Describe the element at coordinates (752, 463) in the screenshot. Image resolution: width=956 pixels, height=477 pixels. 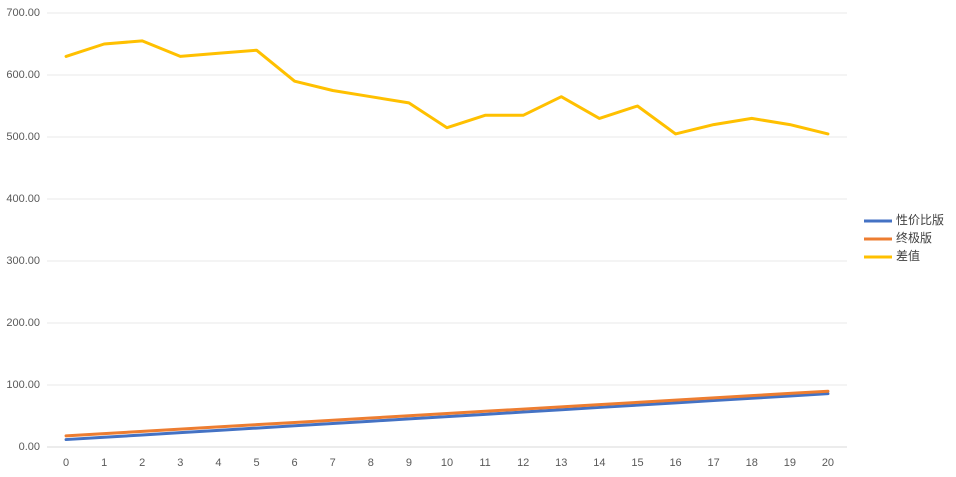
I see `x-tick-label: 18` at that location.